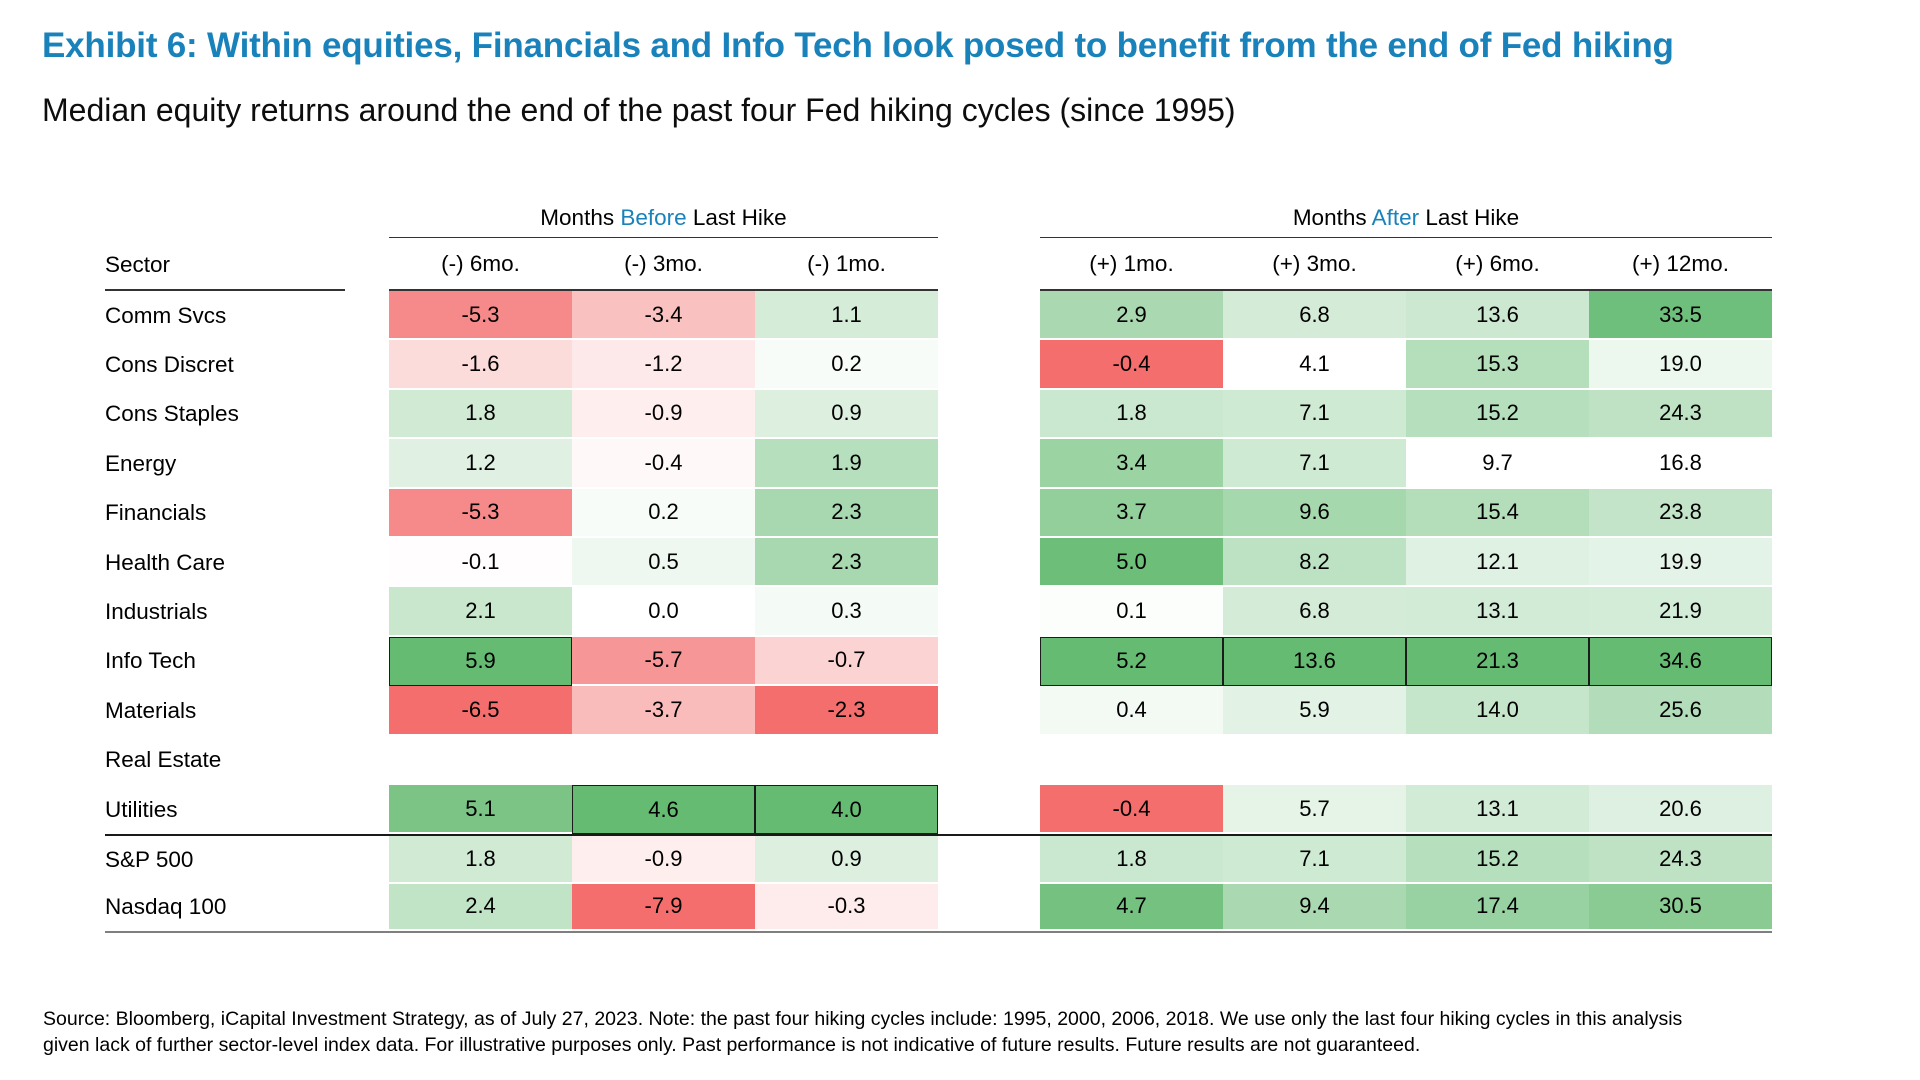 The width and height of the screenshot is (1920, 1080). What do you see at coordinates (138, 264) in the screenshot?
I see `sector-header-label: Sector` at bounding box center [138, 264].